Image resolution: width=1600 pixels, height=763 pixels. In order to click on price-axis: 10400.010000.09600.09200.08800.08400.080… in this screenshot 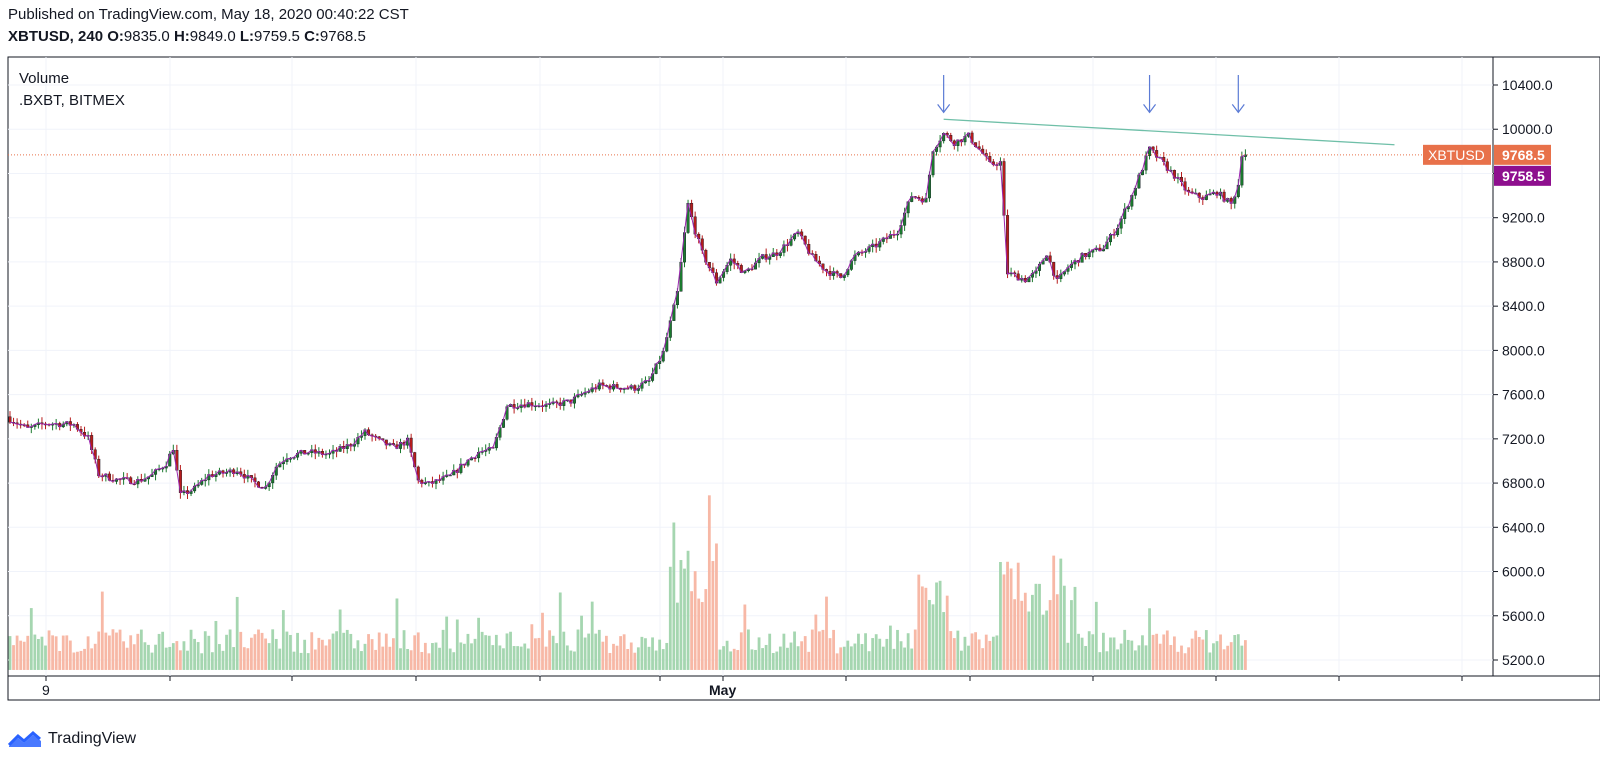, I will do `click(1488, 372)`.